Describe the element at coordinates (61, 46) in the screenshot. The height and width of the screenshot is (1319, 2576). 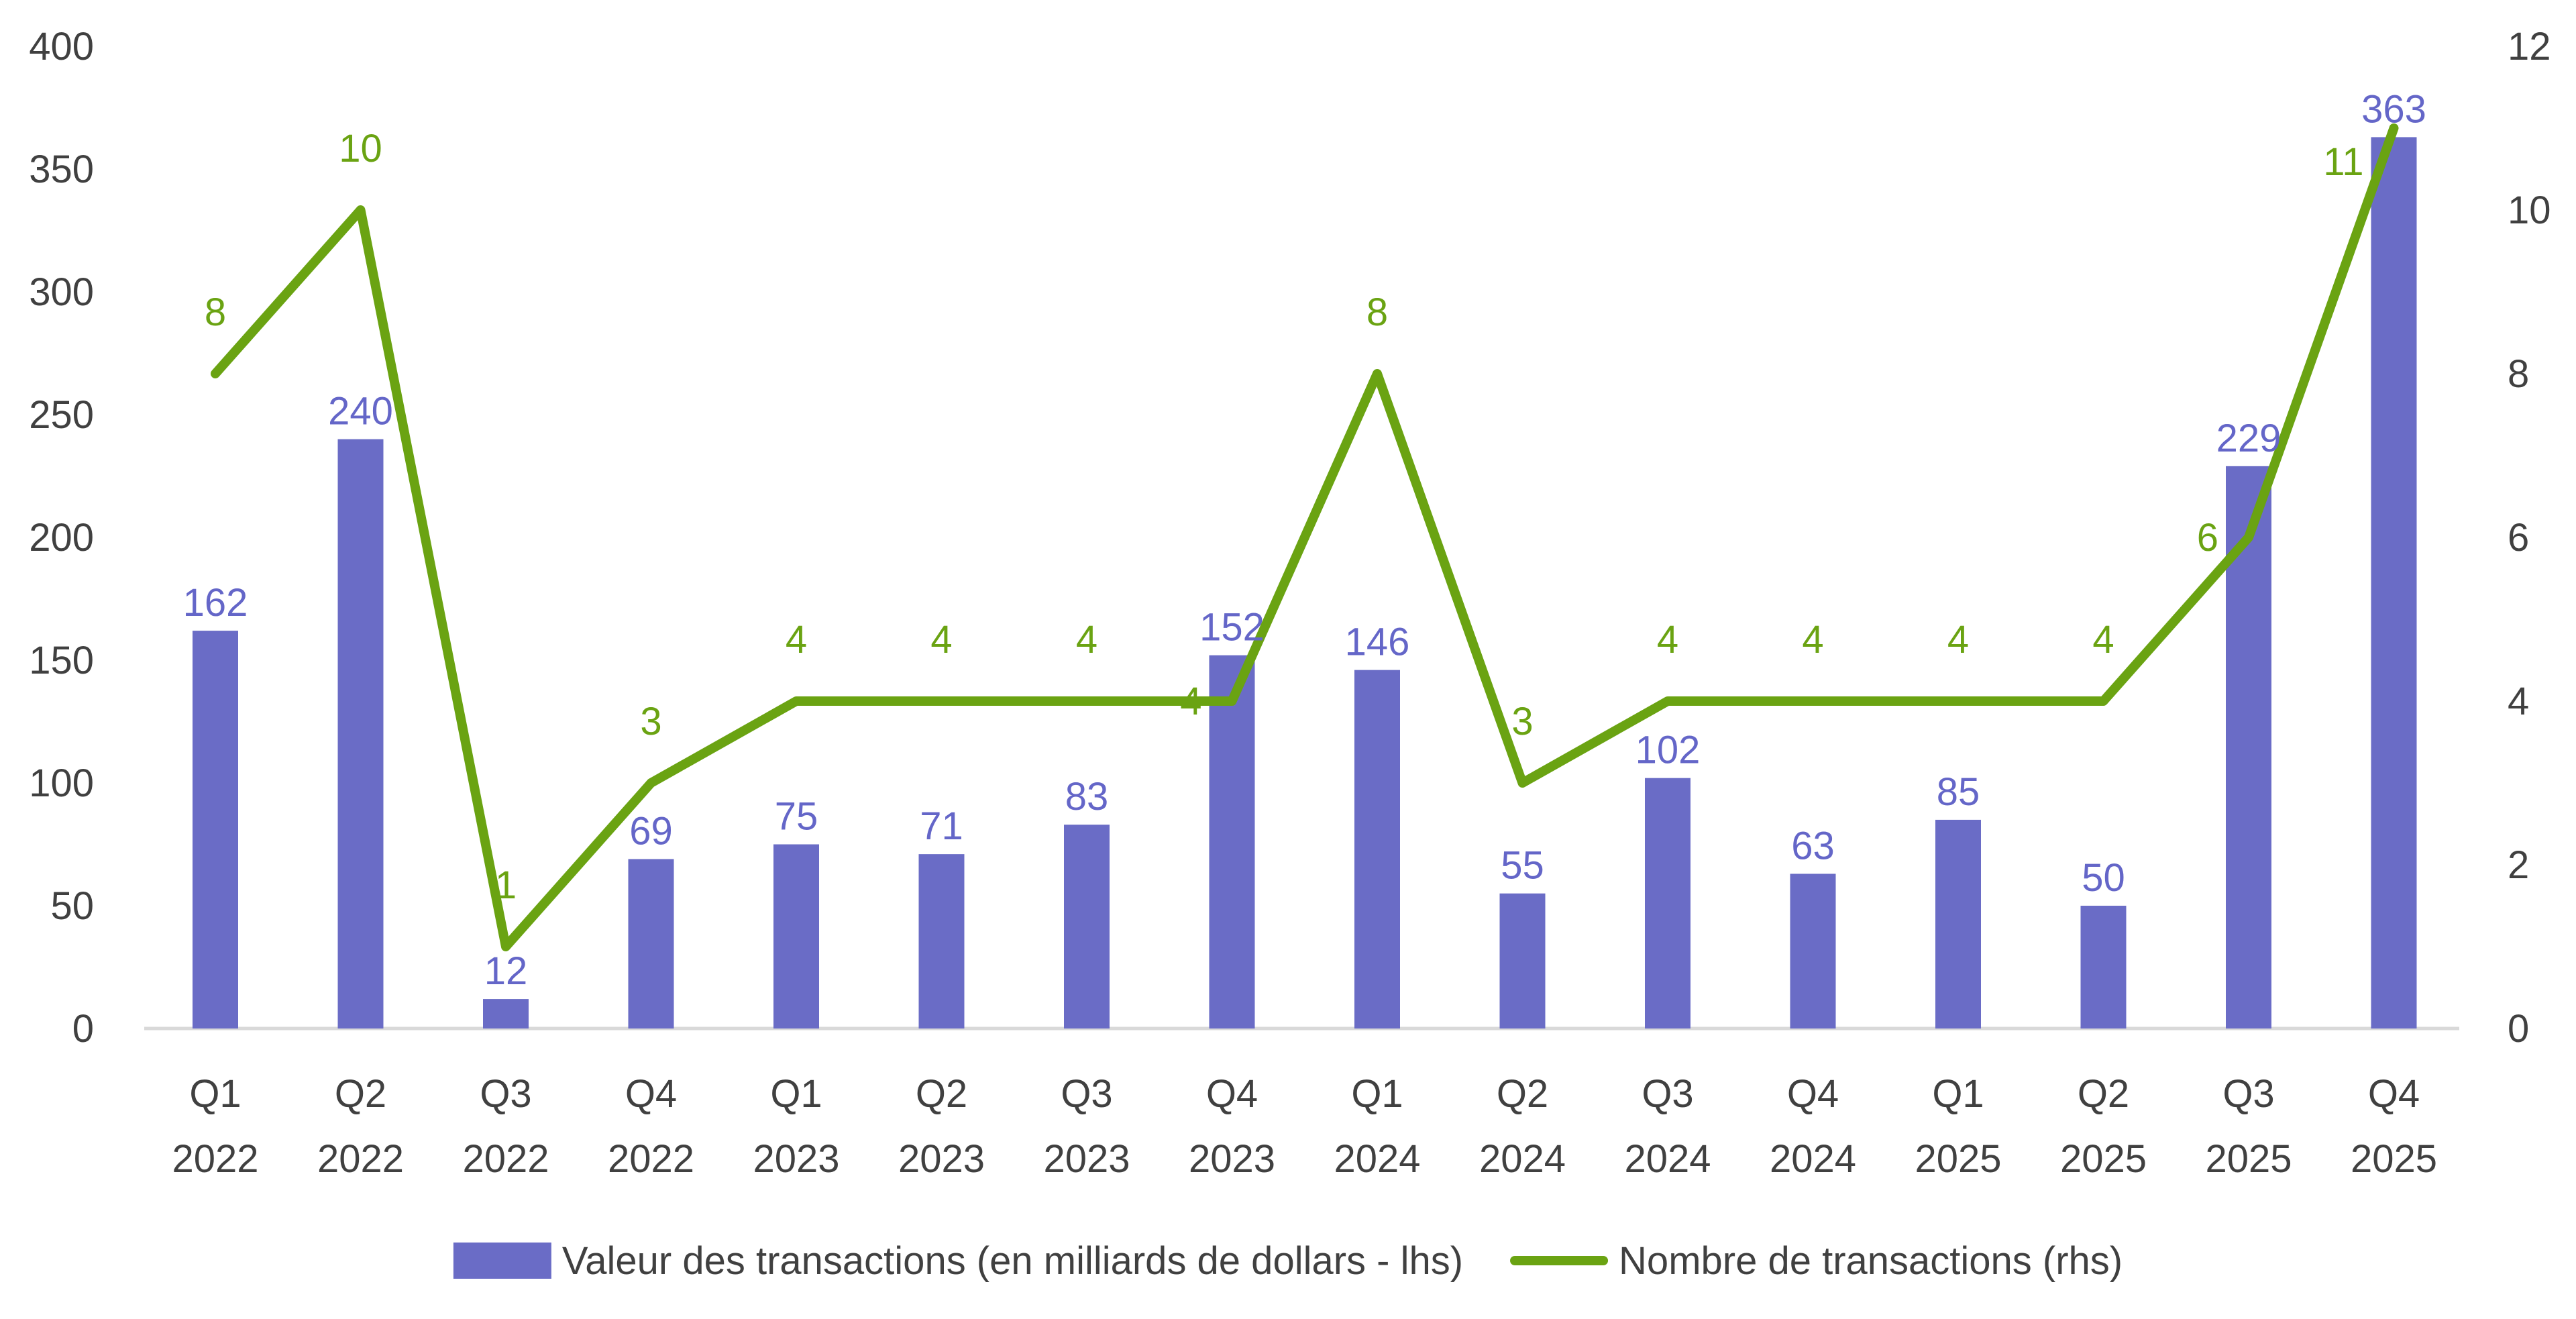
I see `left-tick-label: 400` at that location.